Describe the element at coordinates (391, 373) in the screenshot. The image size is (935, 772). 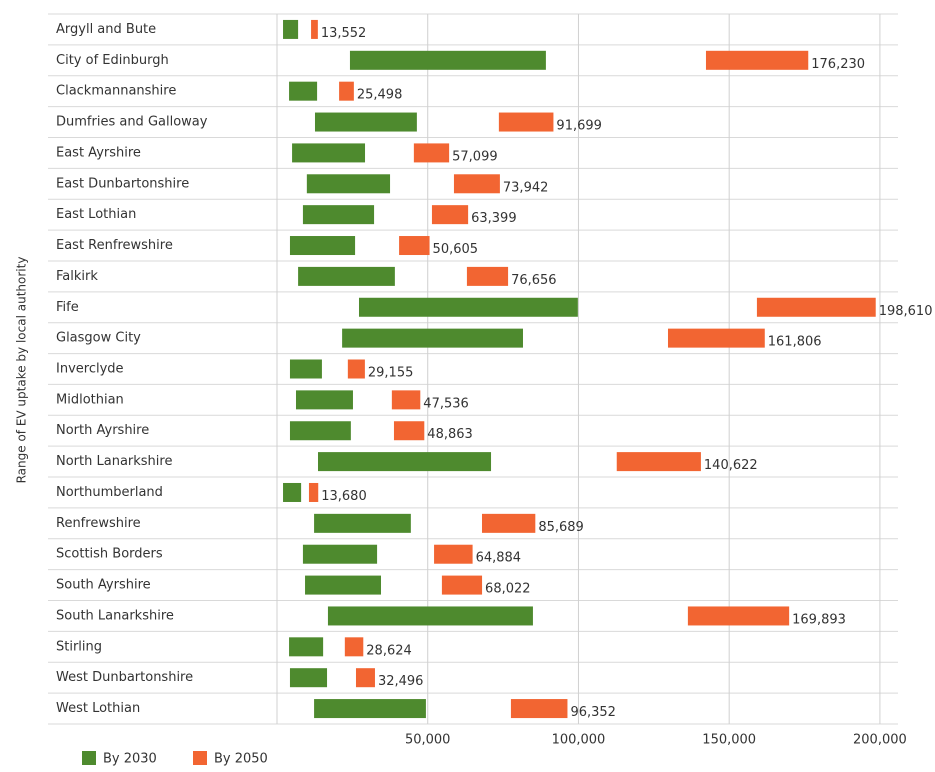
I see `data-label: 29,155` at that location.